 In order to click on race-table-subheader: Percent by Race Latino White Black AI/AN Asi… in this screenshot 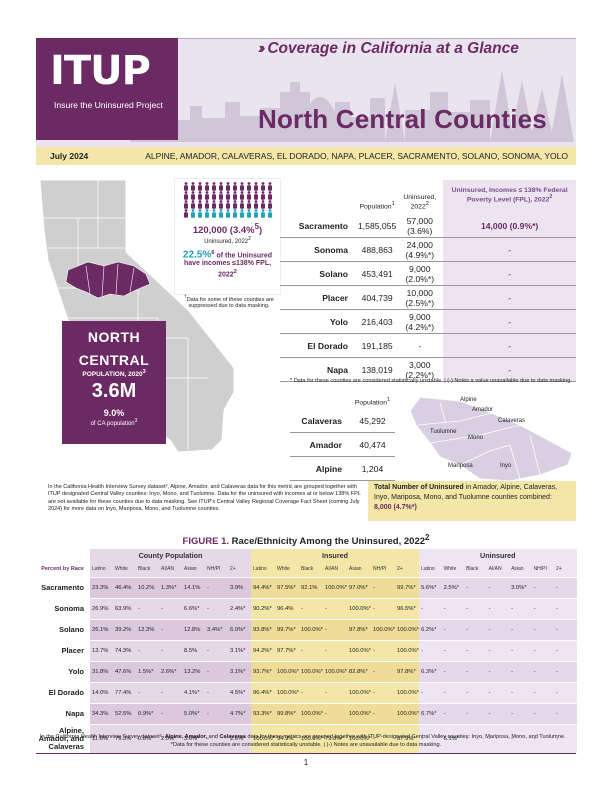, I will do `click(306, 569)`.